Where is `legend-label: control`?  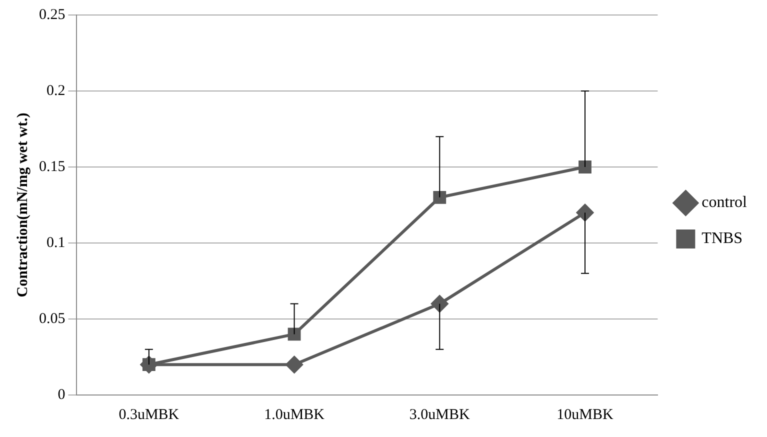 legend-label: control is located at coordinates (725, 203).